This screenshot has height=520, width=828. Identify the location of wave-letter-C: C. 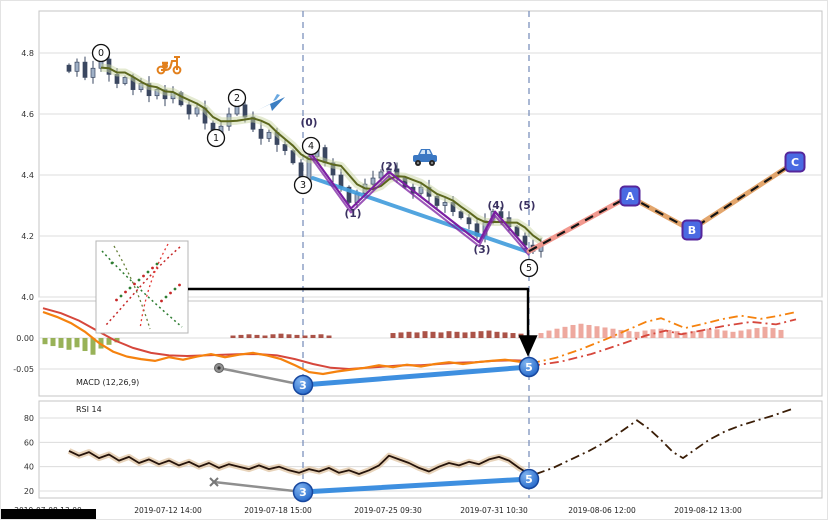
(795, 162).